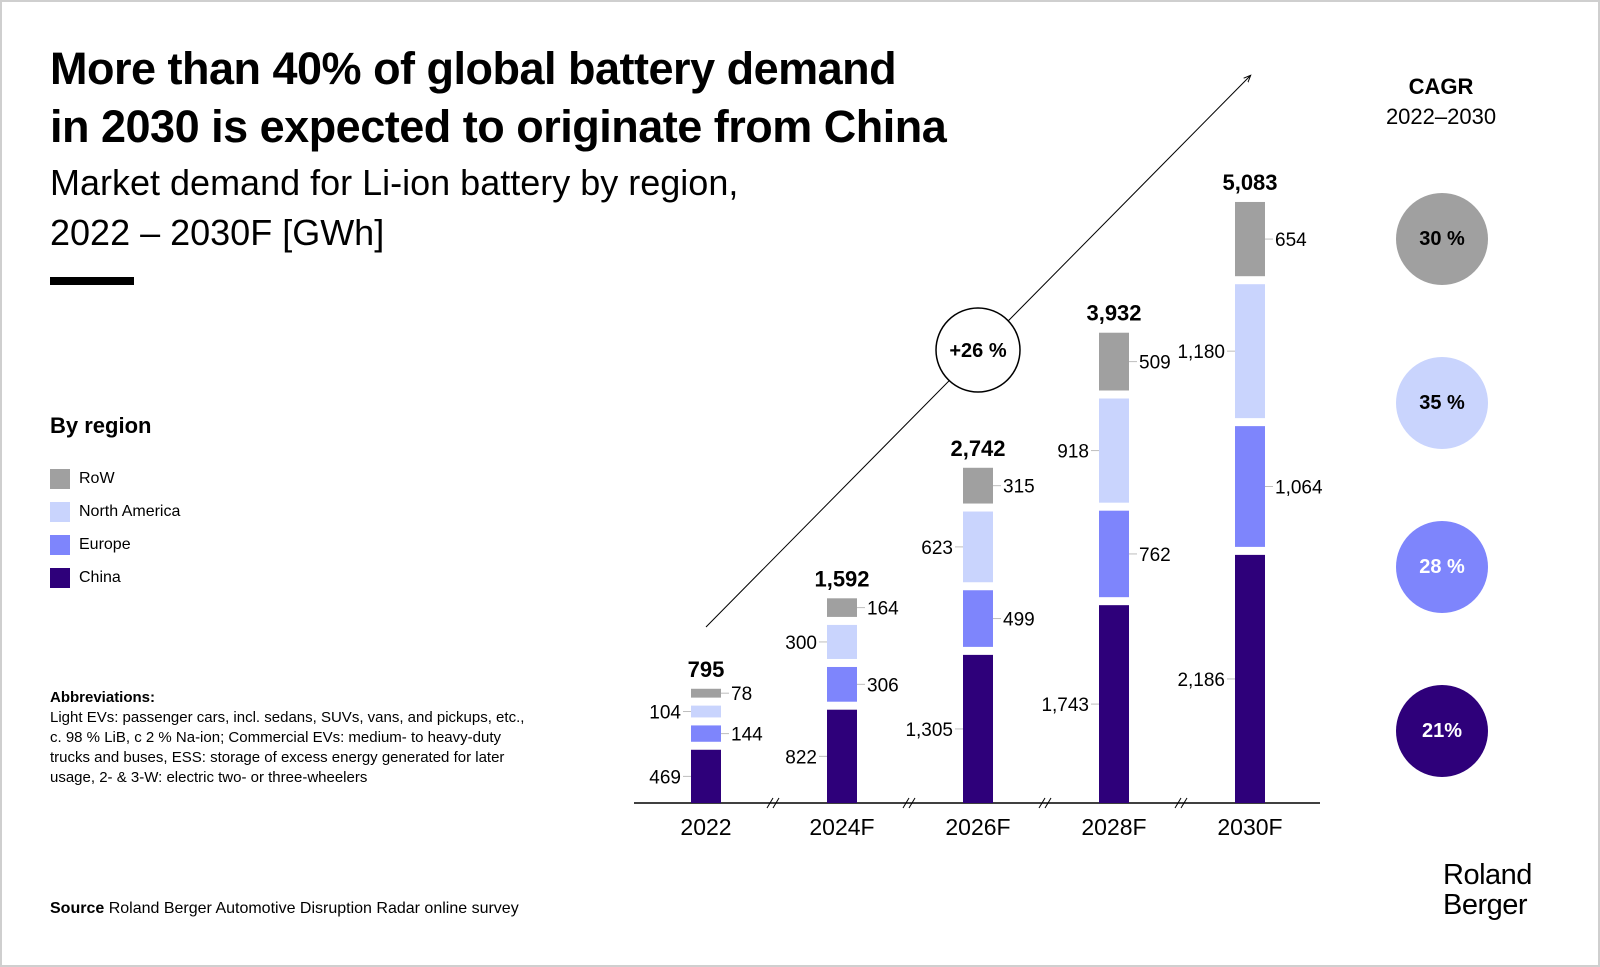 The width and height of the screenshot is (1600, 967). Describe the element at coordinates (1155, 363) in the screenshot. I see `data-label: 509` at that location.